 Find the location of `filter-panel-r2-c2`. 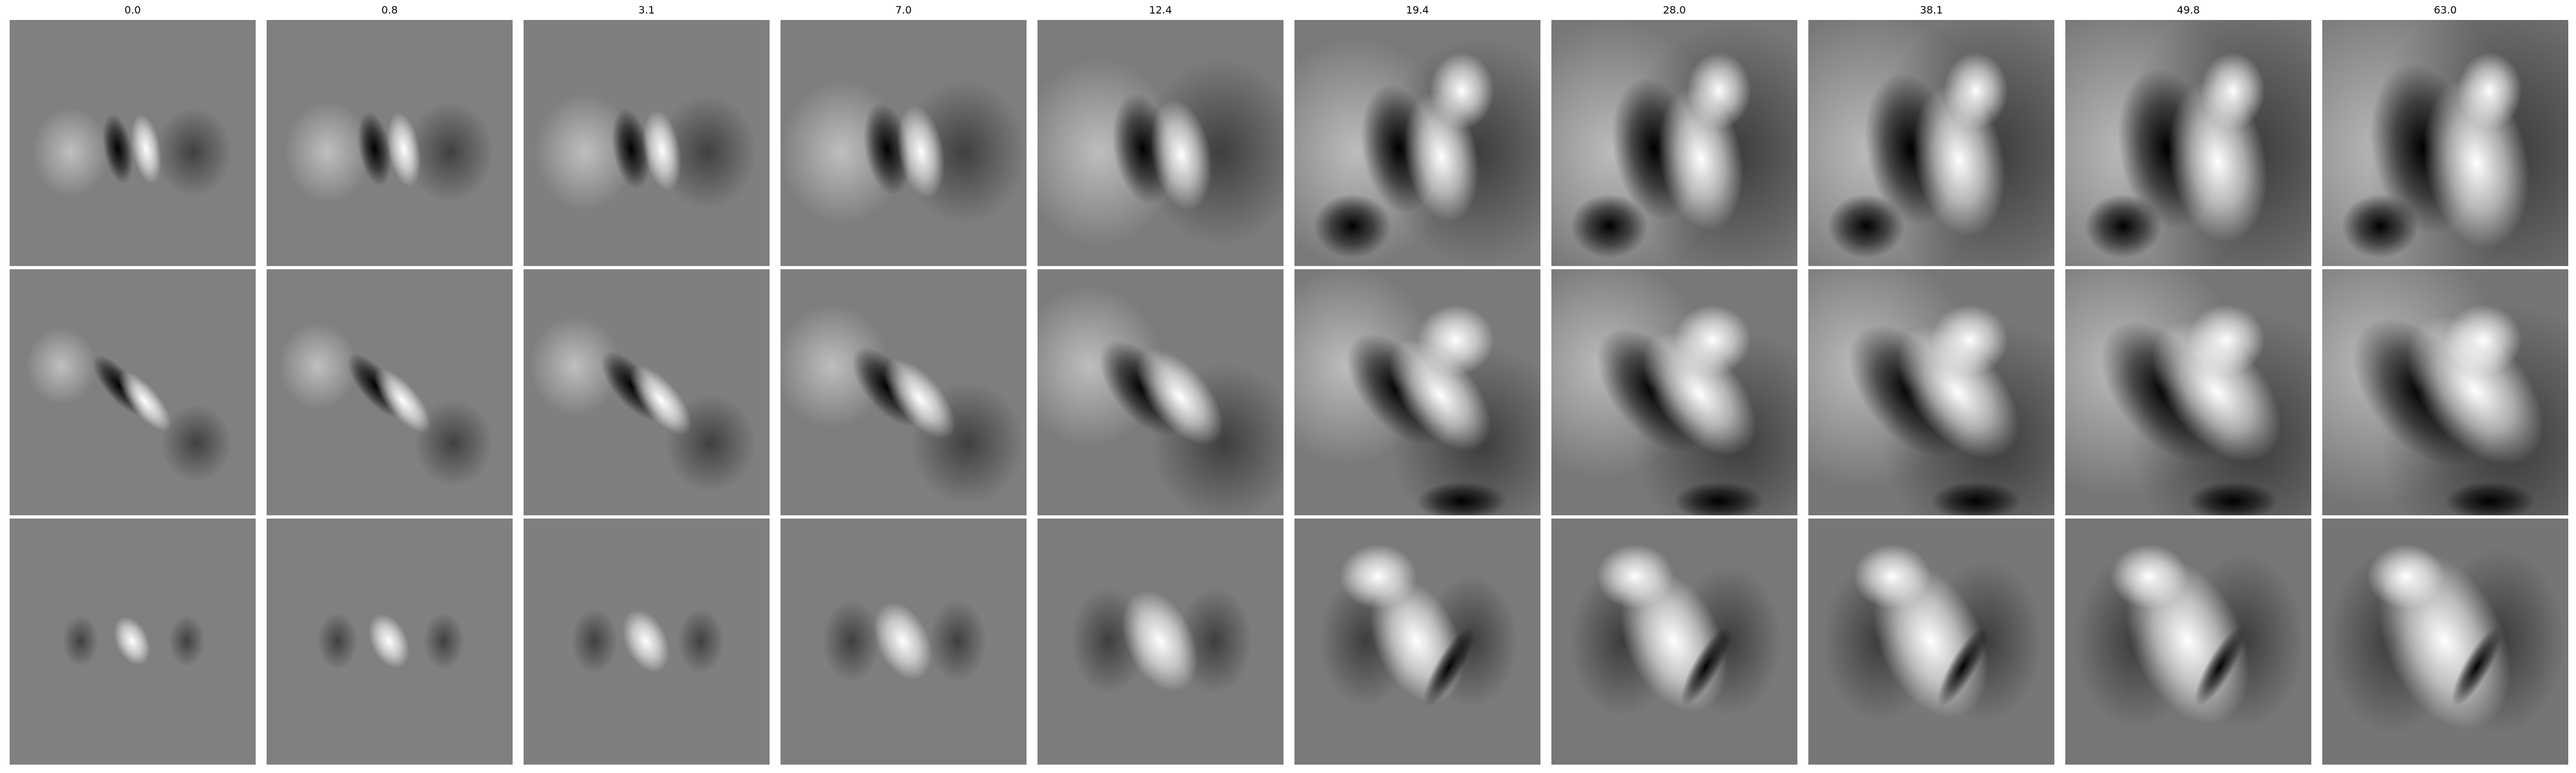

filter-panel-r2-c2 is located at coordinates (647, 642).